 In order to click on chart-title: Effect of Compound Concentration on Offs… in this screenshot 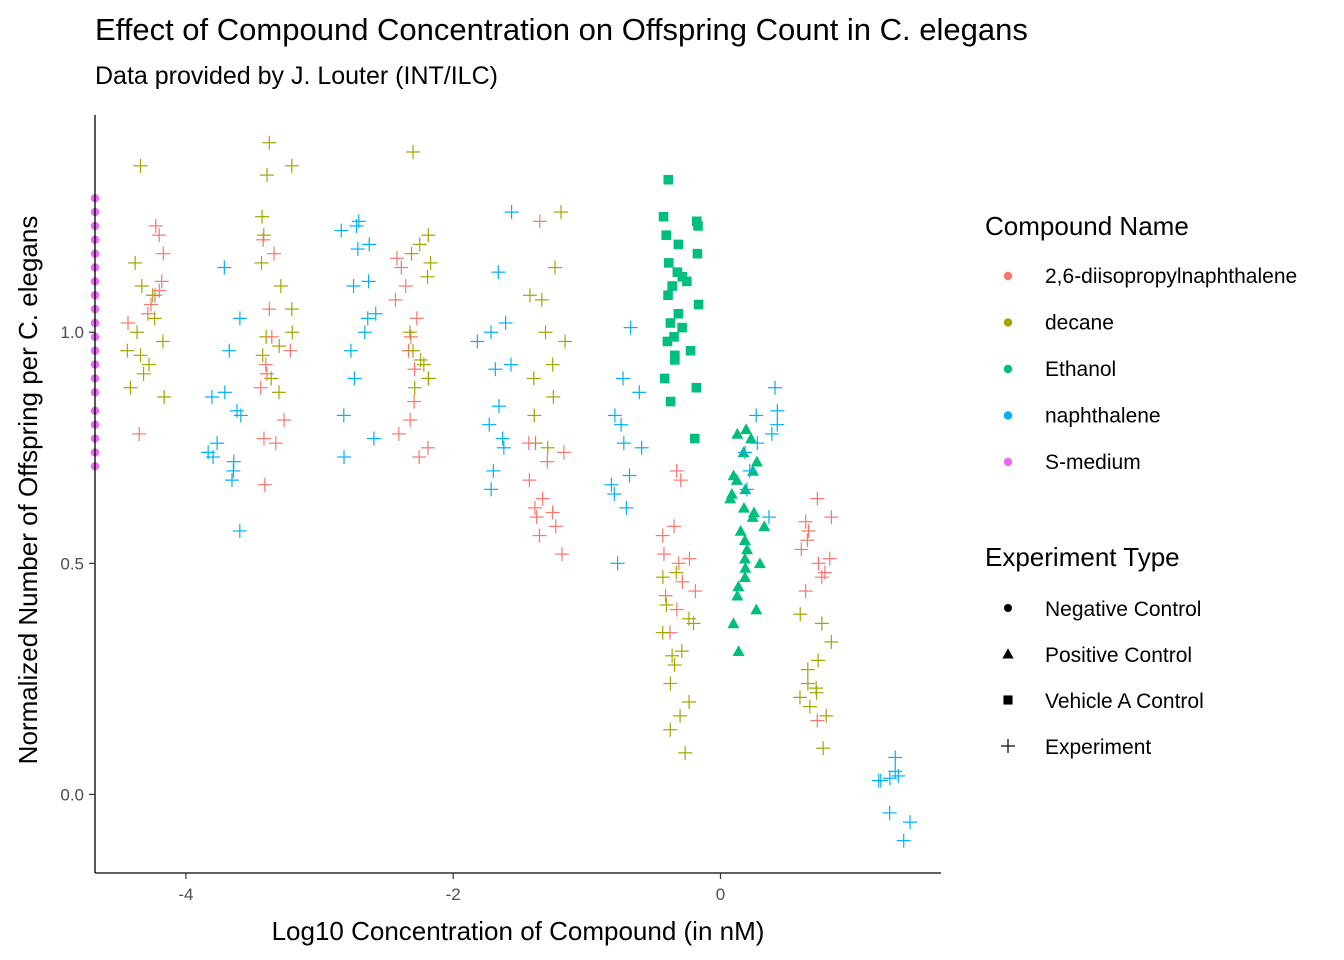, I will do `click(561, 29)`.